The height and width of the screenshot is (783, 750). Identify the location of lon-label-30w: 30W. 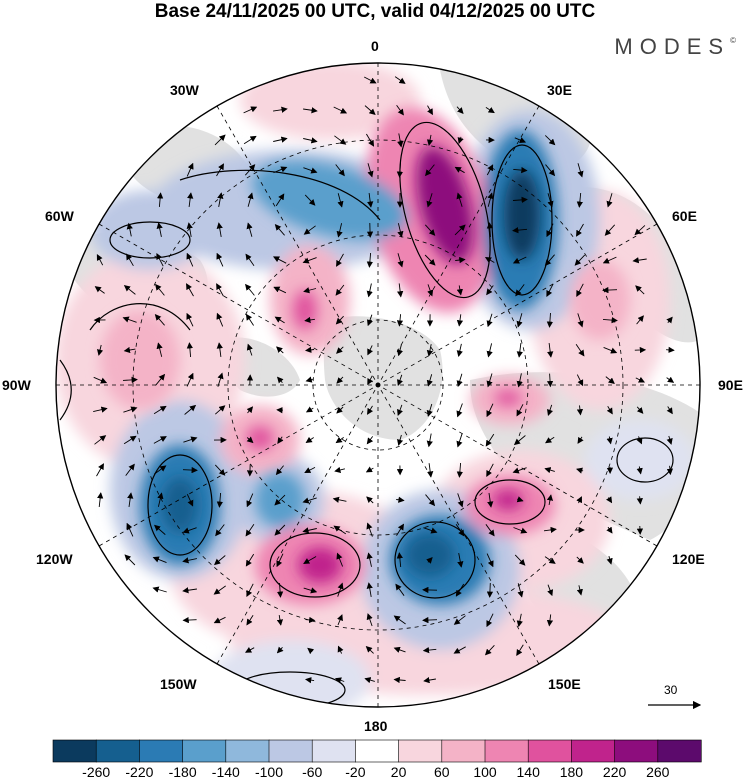
(184, 90).